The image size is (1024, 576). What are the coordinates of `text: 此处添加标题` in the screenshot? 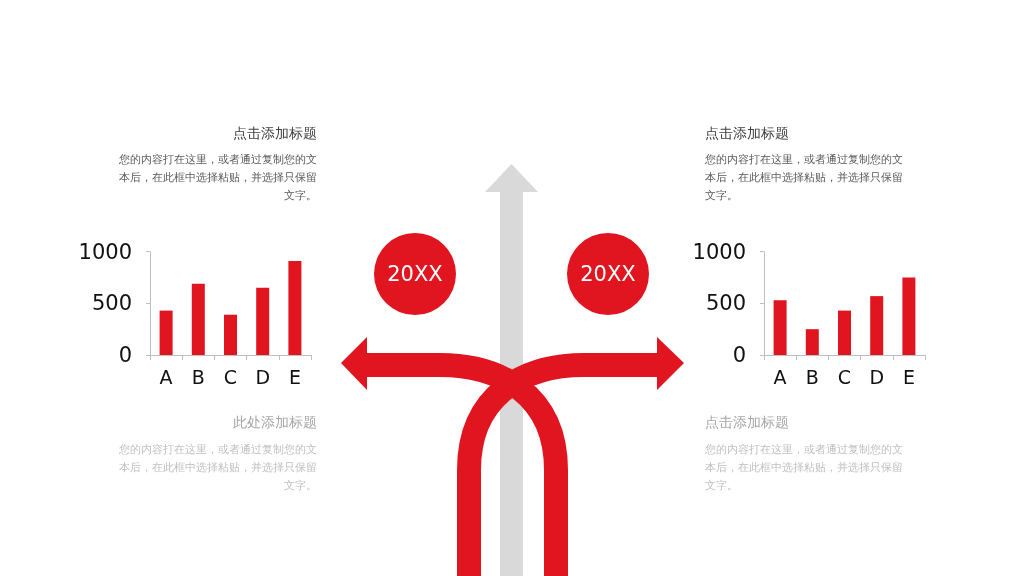 It's located at (274, 422).